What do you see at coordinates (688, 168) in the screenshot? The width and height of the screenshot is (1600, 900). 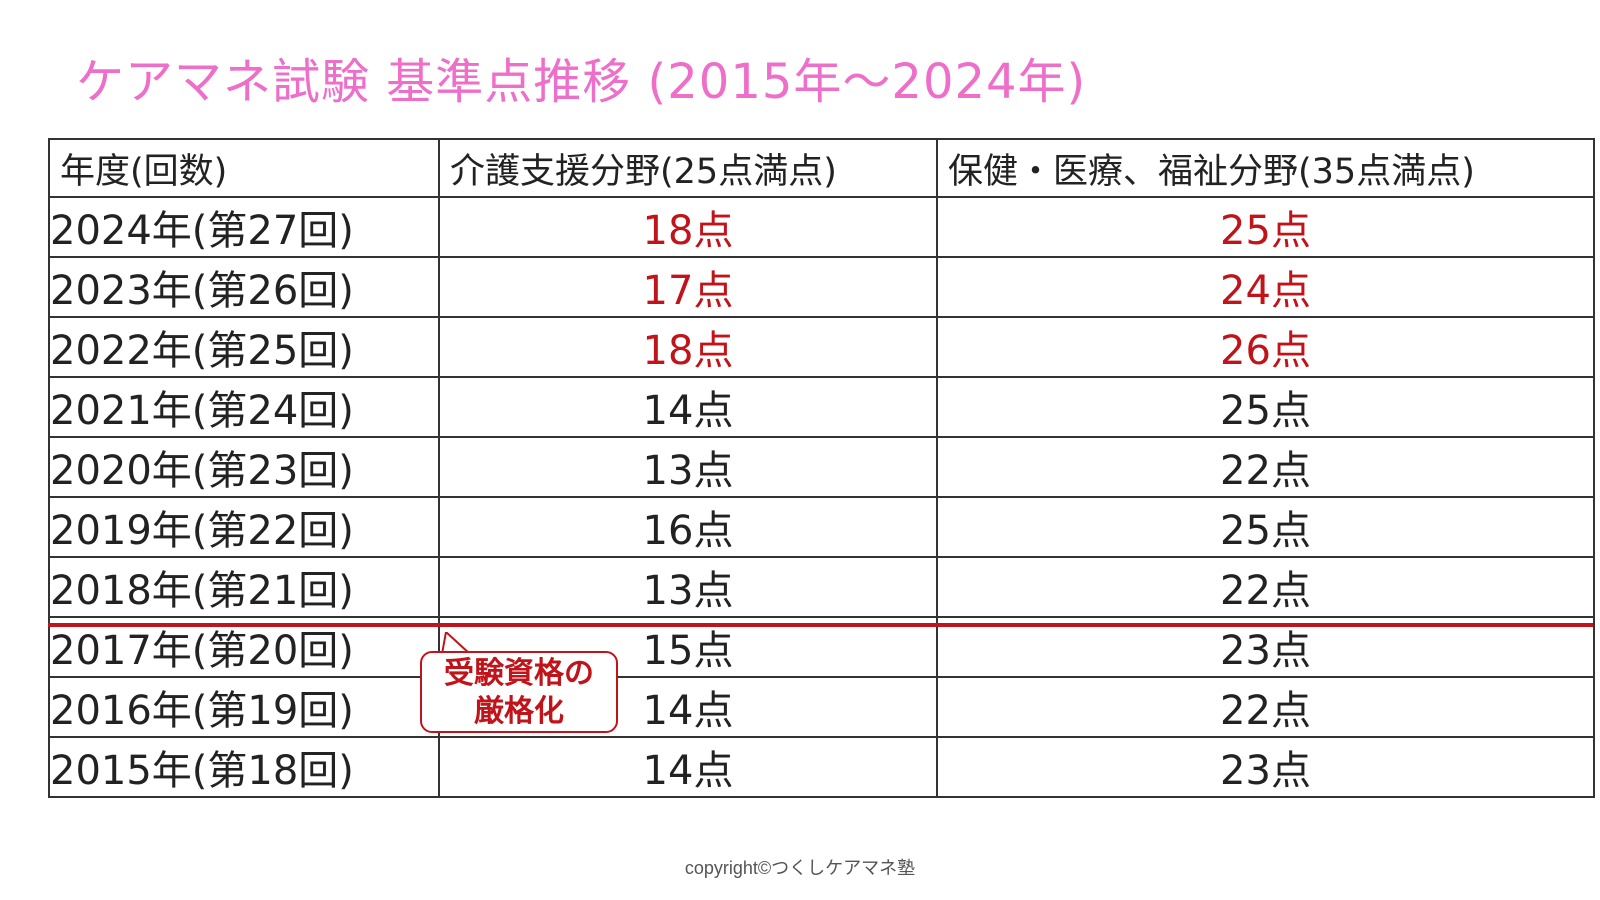 I see `header-care-field: 介護支援分野(25点満点)` at bounding box center [688, 168].